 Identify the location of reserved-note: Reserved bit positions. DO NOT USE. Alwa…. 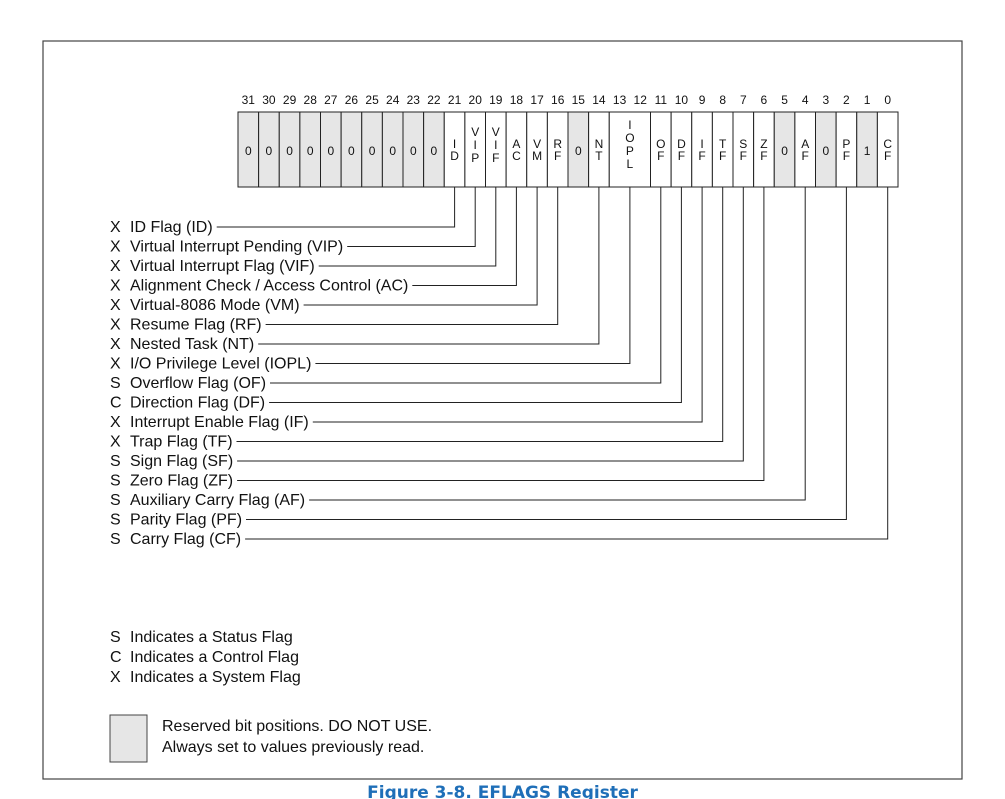
(270, 738).